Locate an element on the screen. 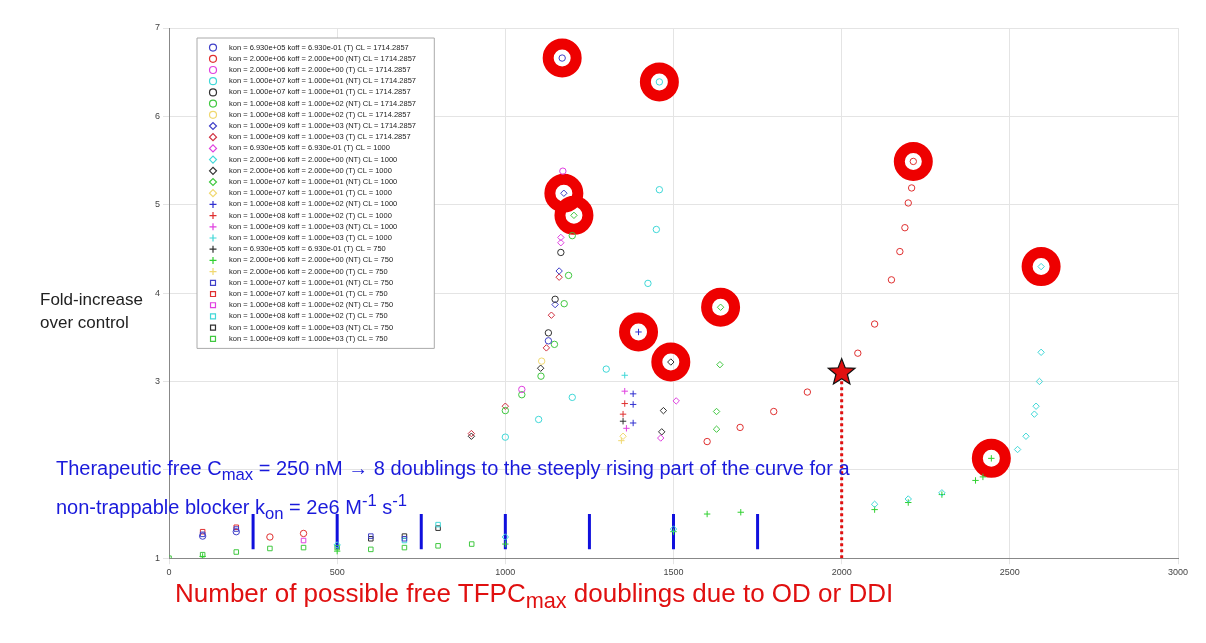 This screenshot has height=643, width=1206. text: Therapeutic free C$_{max}$ = 250 nM → 8 doublings to the steeply rising part of the curve for a non-trappable blocker k$_{on}$ = 2e6 M$^{-1}$ s$^{-1}$ is located at coordinates (453, 490).